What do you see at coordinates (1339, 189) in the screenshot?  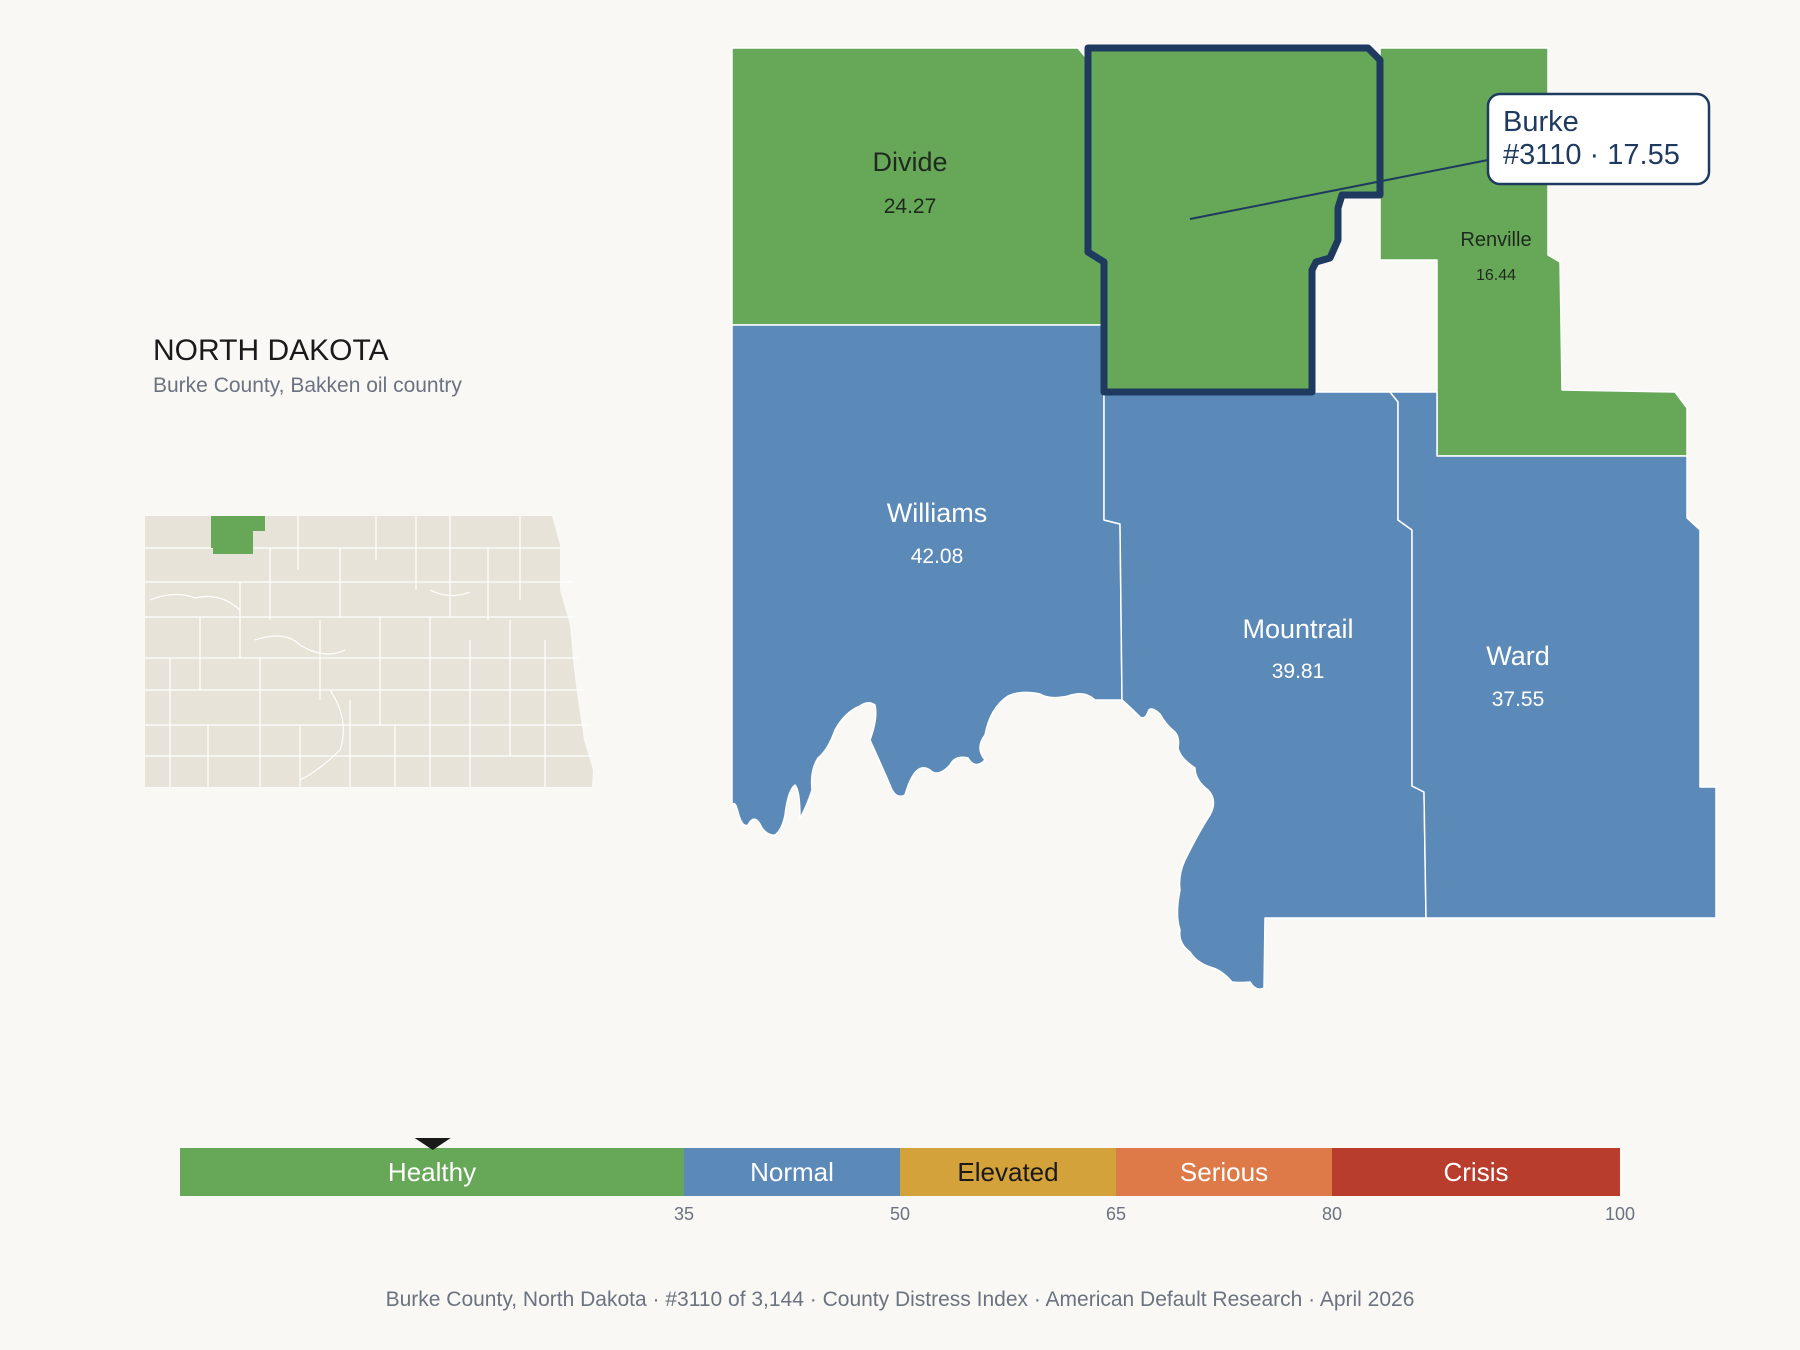 I see `tooltip-leader-line` at bounding box center [1339, 189].